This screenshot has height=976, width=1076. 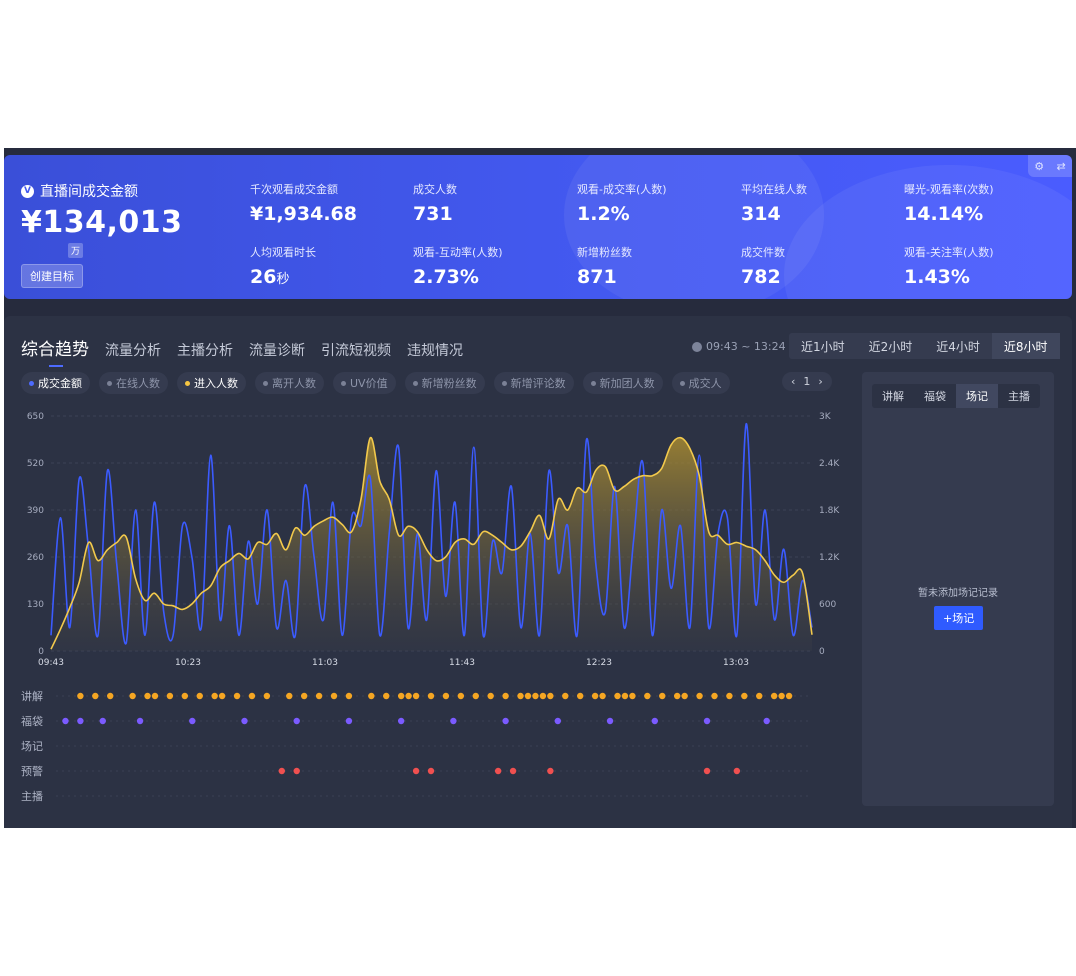 I want to click on range-4h-button: 近4小时, so click(x=958, y=346).